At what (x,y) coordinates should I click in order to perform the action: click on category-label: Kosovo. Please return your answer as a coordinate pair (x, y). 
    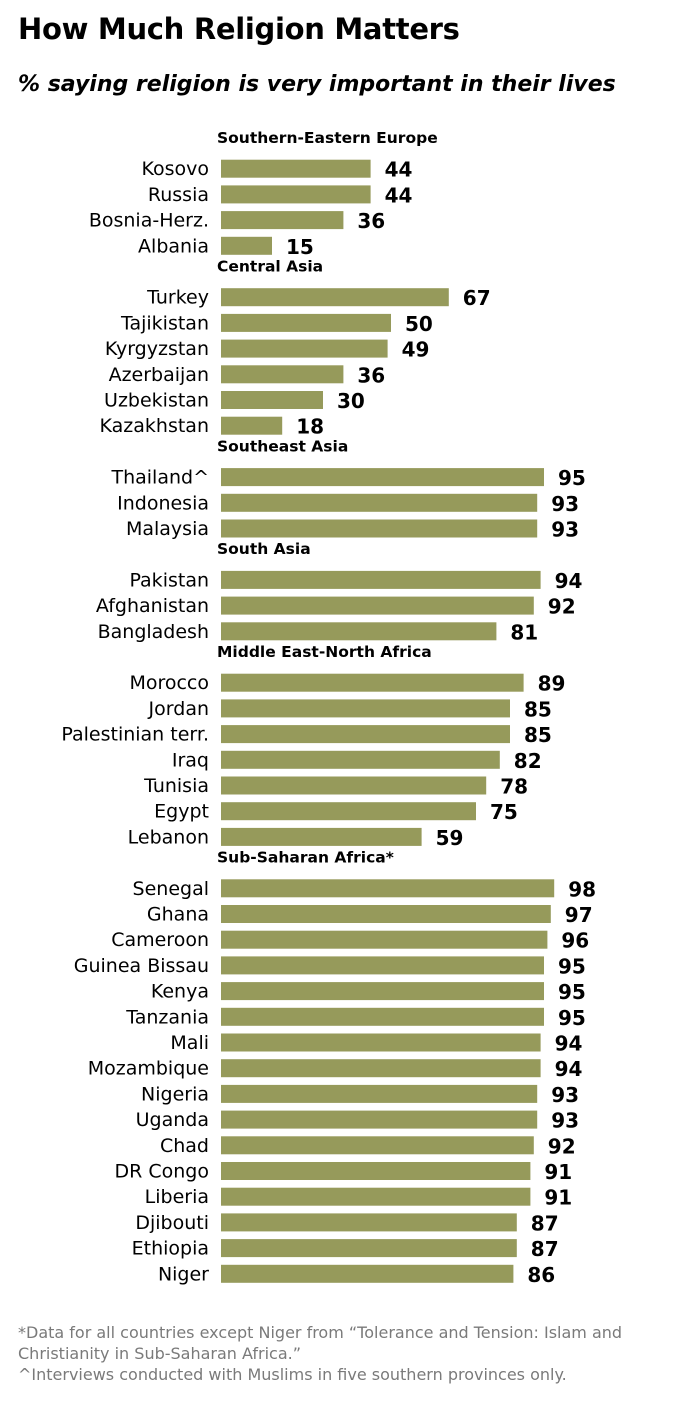
    Looking at the image, I should click on (175, 169).